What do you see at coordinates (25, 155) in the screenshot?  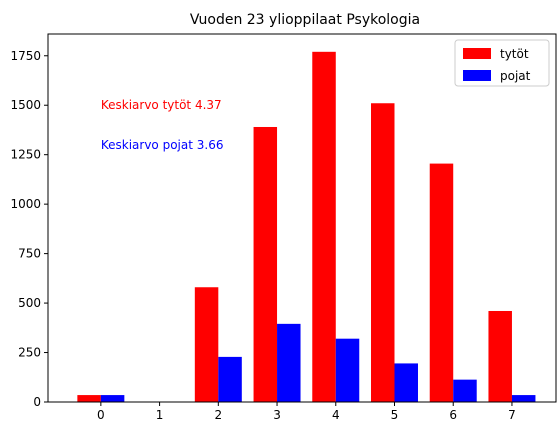 I see `y-tick-label: 1250` at bounding box center [25, 155].